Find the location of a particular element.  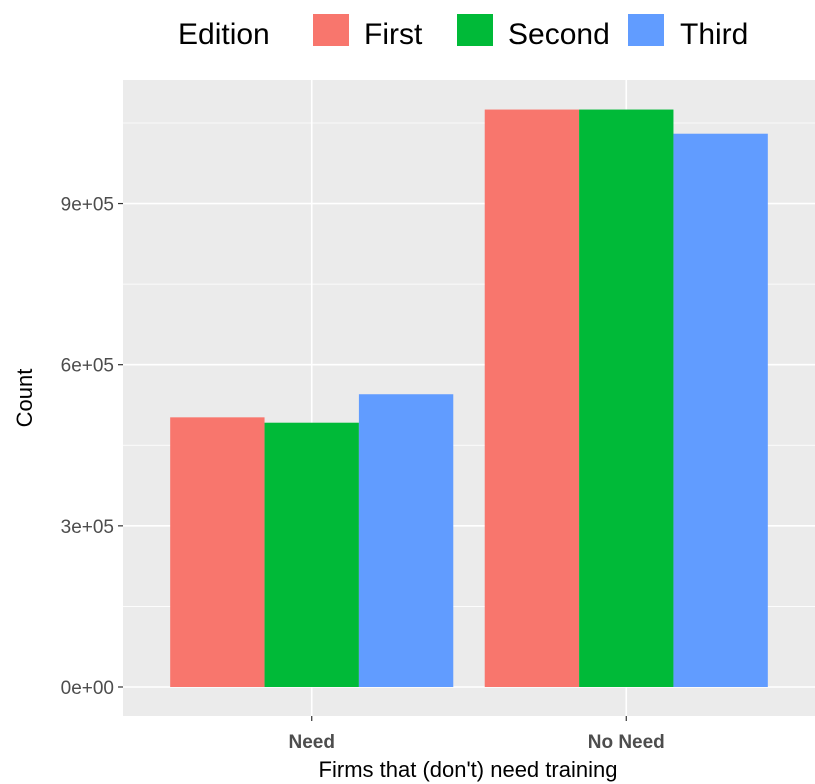

bar-second-no-need is located at coordinates (626, 398).